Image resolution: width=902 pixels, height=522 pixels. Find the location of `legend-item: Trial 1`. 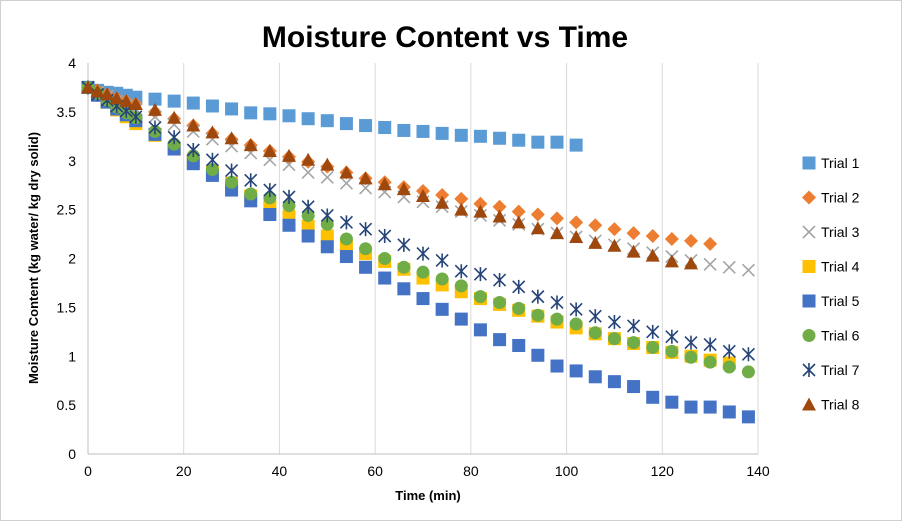

legend-item: Trial 1 is located at coordinates (831, 163).